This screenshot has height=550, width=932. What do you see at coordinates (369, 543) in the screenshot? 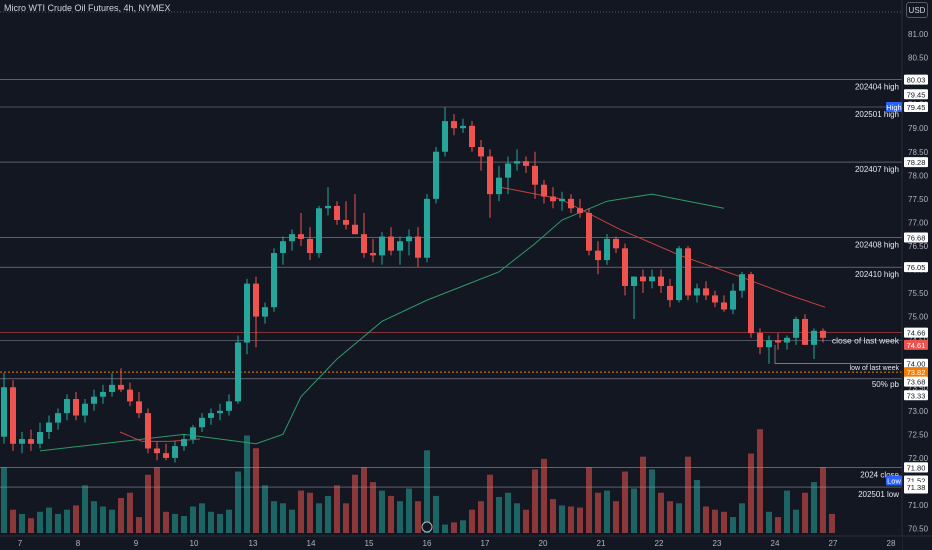
I see `time-tick-label: 15` at bounding box center [369, 543].